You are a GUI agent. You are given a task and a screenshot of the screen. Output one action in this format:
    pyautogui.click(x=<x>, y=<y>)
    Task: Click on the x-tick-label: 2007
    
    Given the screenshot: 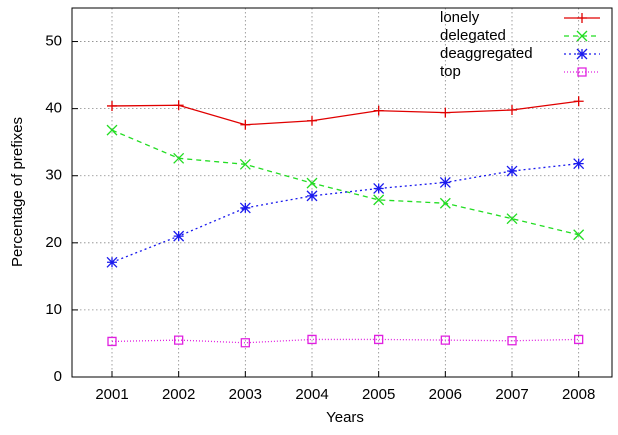 What is the action you would take?
    pyautogui.click(x=511, y=394)
    